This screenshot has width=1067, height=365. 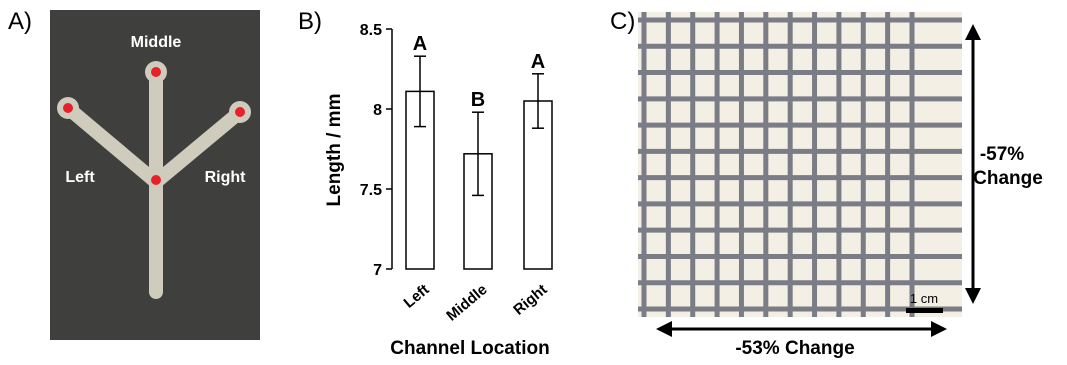 I want to click on x-tick-label: Right, so click(x=530, y=300).